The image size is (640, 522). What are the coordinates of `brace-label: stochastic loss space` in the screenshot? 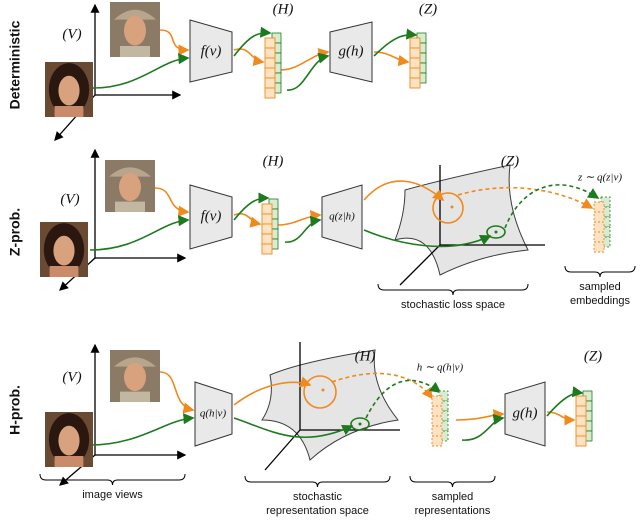 It's located at (453, 305).